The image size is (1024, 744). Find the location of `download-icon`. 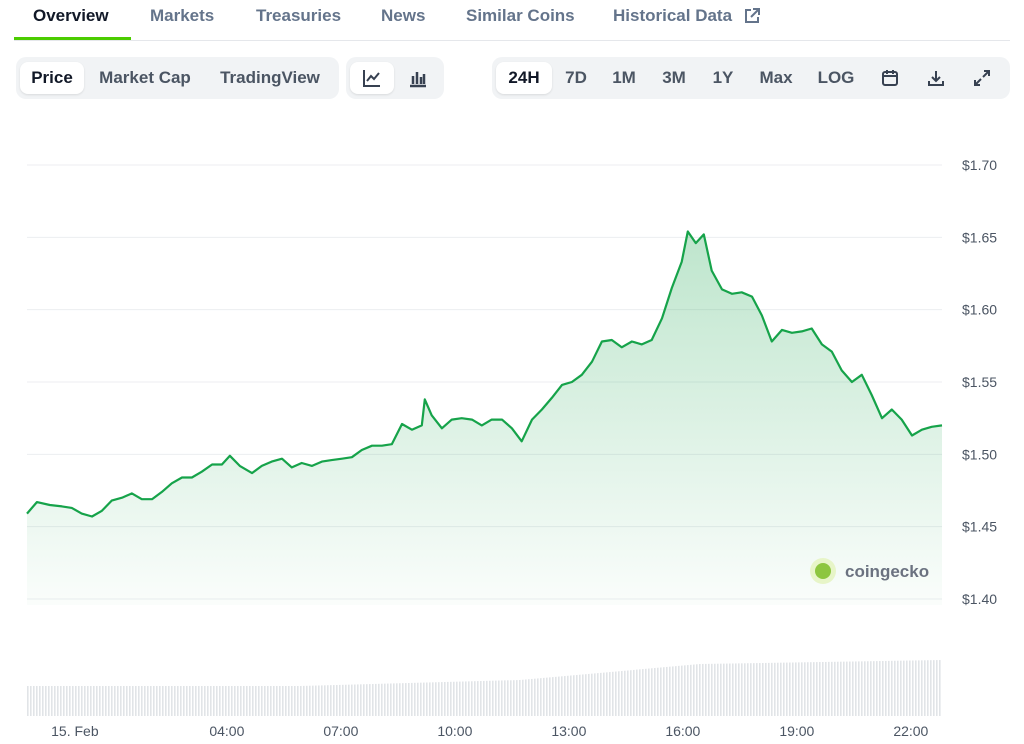

download-icon is located at coordinates (936, 78).